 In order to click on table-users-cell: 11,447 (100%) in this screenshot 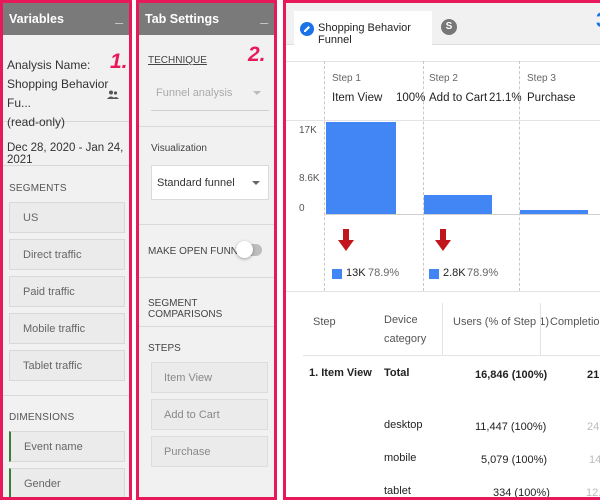, I will do `click(511, 427)`.